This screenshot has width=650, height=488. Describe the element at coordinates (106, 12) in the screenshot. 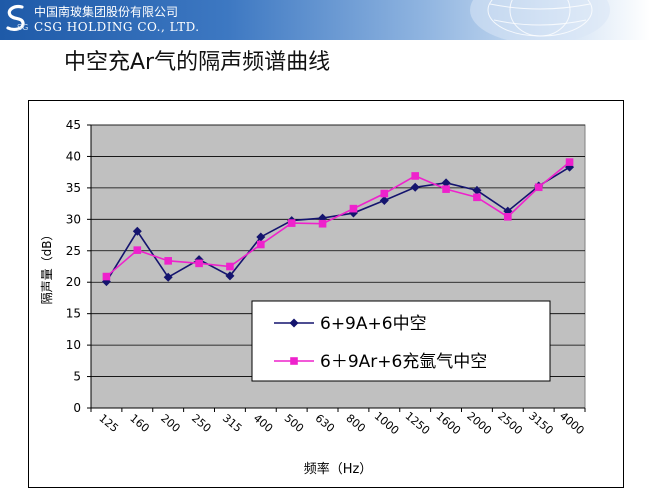

I see `company-name-cn: 中国南玻集团股份有限公司` at that location.